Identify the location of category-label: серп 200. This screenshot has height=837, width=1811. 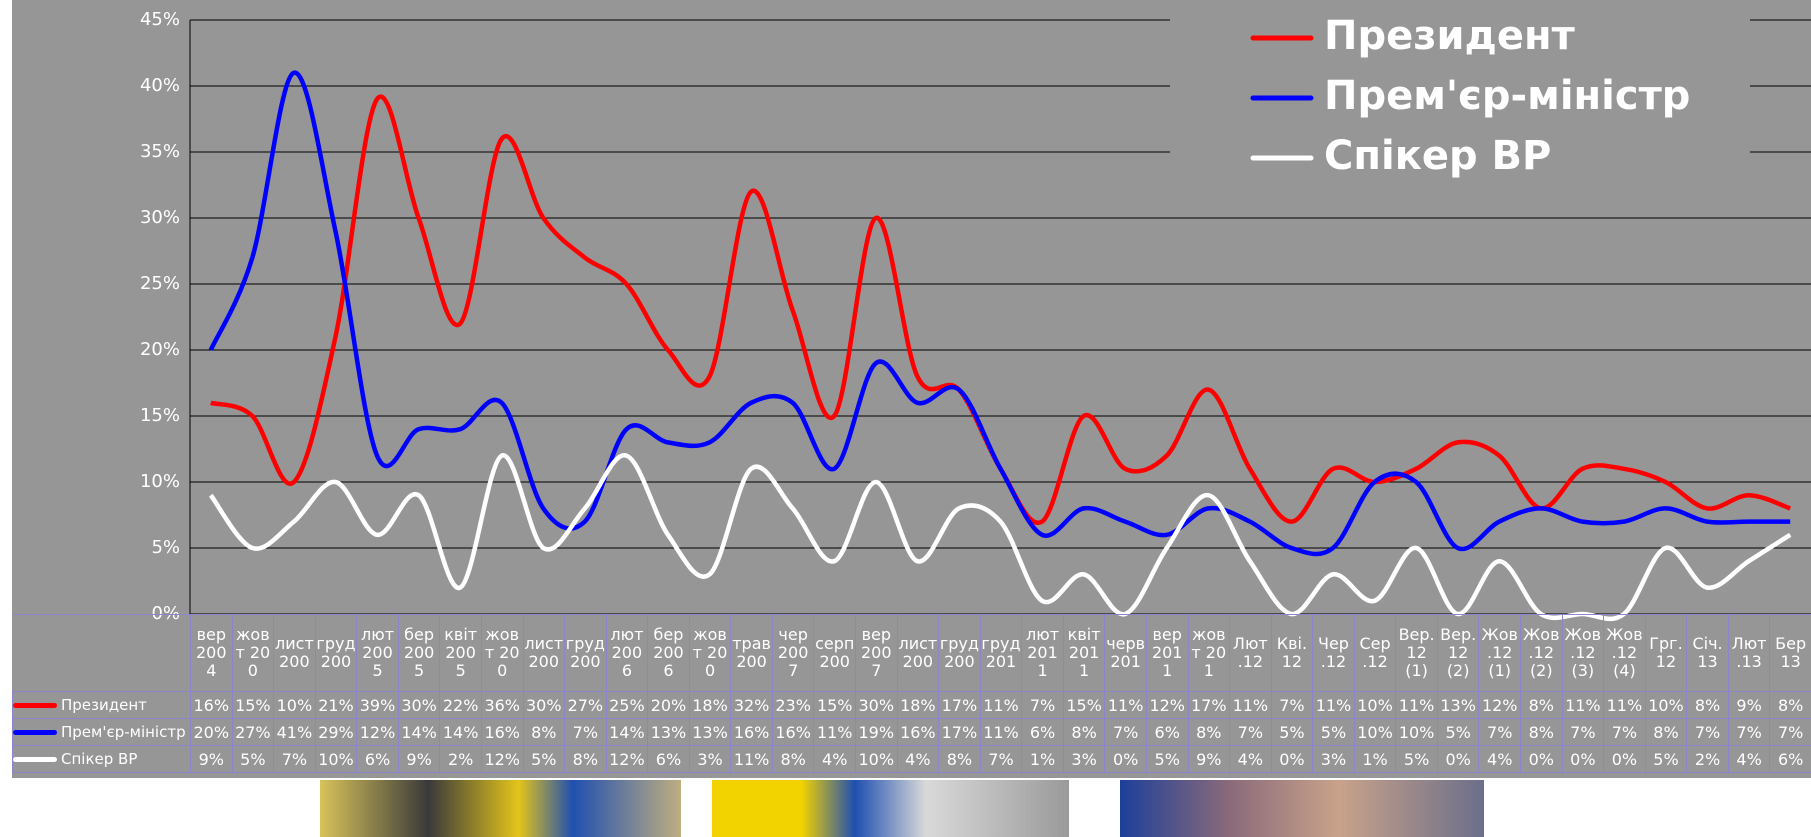
(834, 653).